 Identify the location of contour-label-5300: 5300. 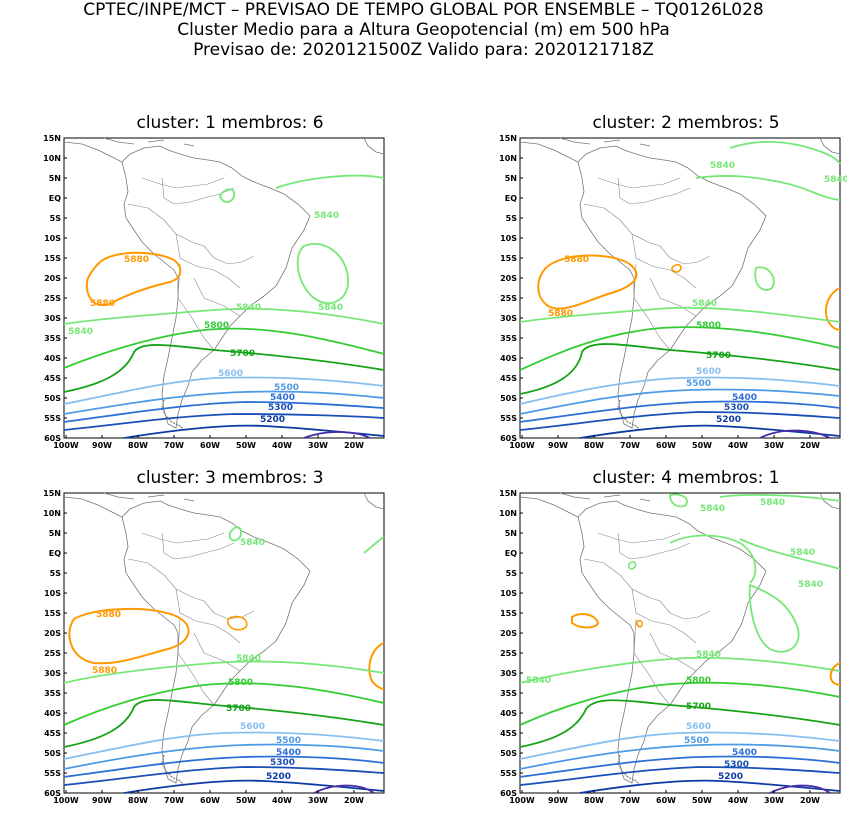
(736, 408).